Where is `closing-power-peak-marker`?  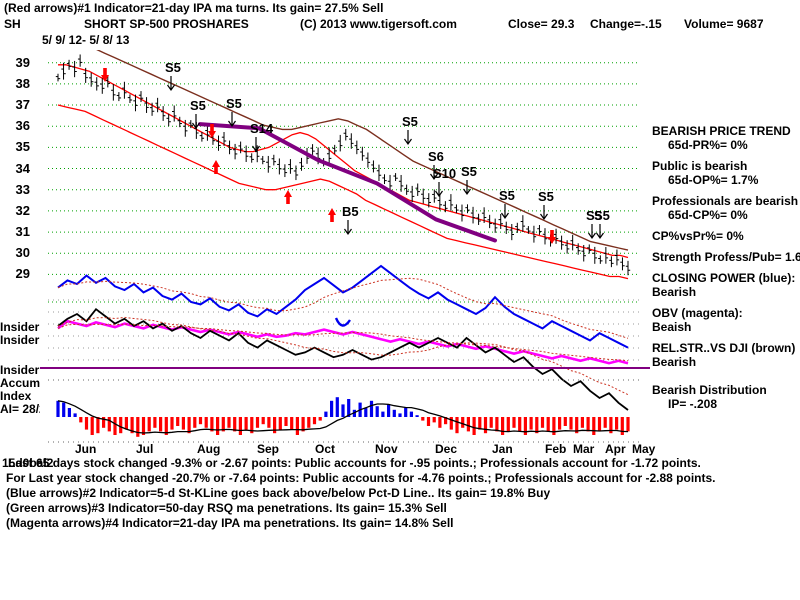 closing-power-peak-marker is located at coordinates (342, 322).